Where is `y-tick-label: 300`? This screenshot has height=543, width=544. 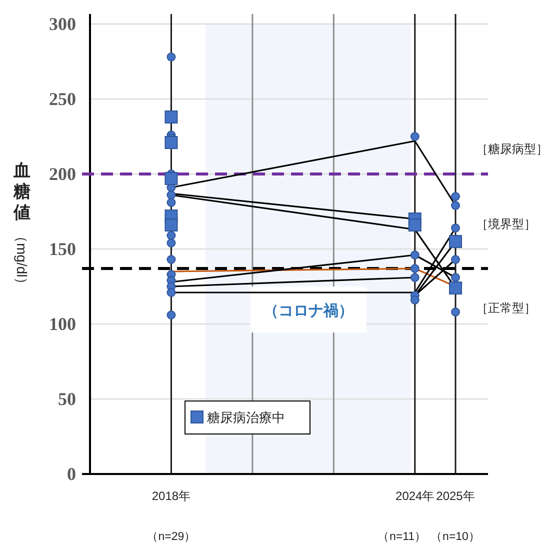
y-tick-label: 300 is located at coordinates (62, 24).